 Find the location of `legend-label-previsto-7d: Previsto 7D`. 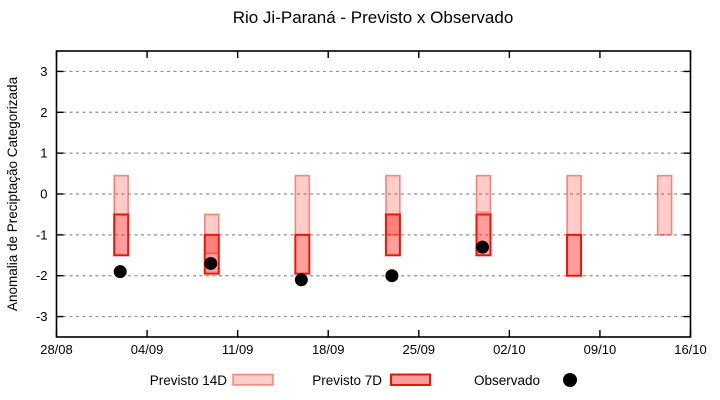

legend-label-previsto-7d: Previsto 7D is located at coordinates (347, 380).